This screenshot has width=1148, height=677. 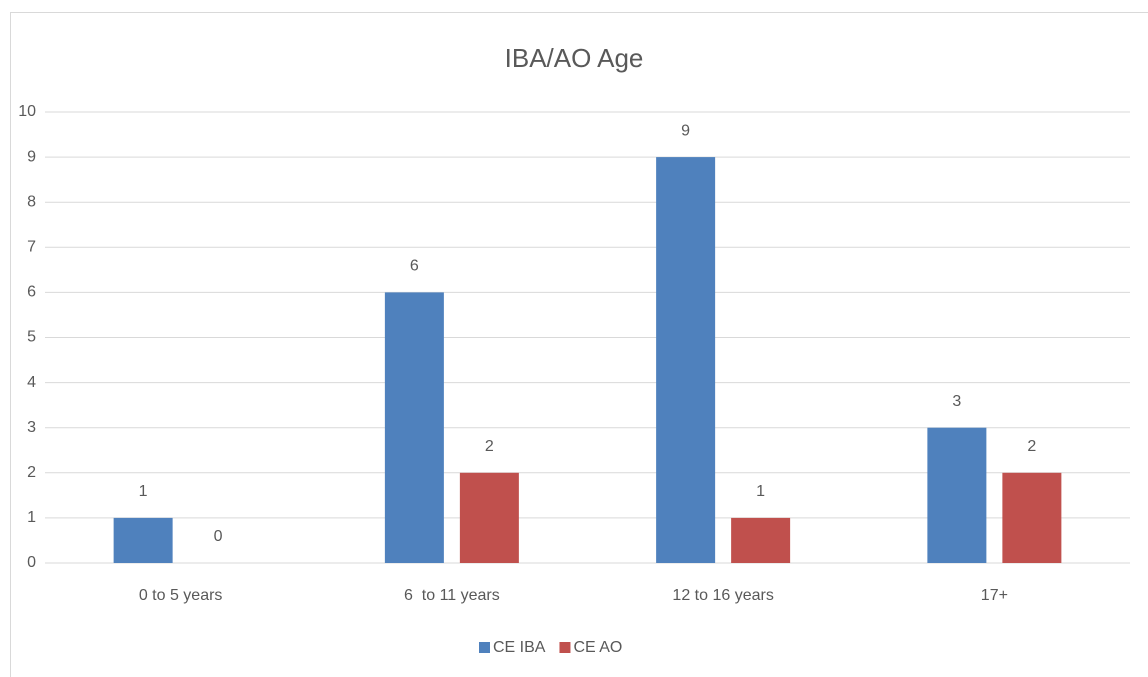 I want to click on y-tick-label: 1, so click(x=31, y=517).